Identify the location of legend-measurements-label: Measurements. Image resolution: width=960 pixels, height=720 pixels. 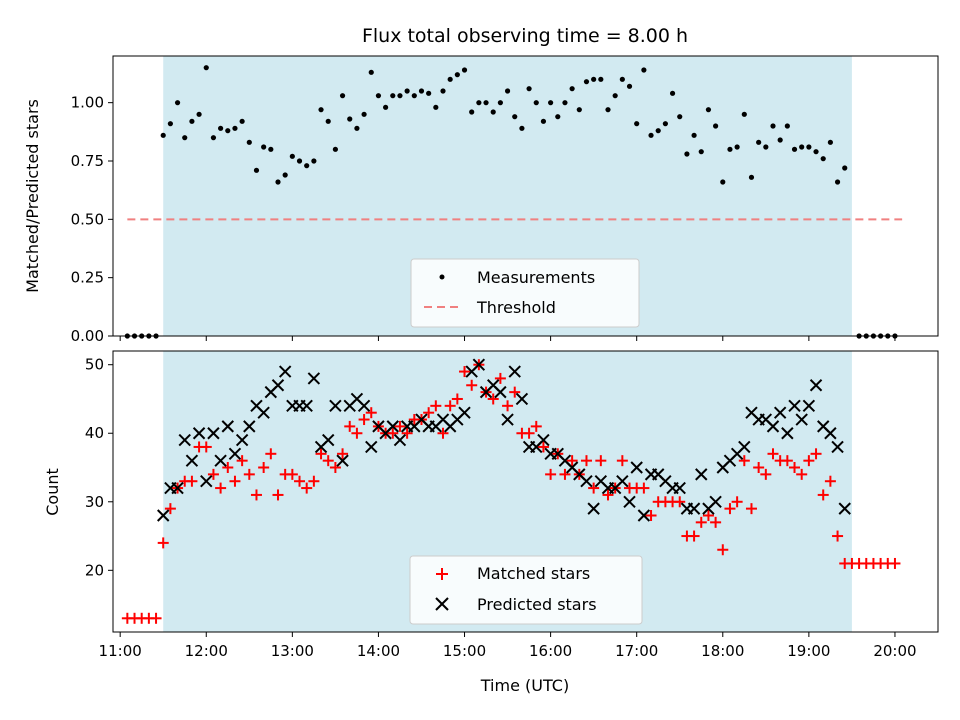
(536, 277).